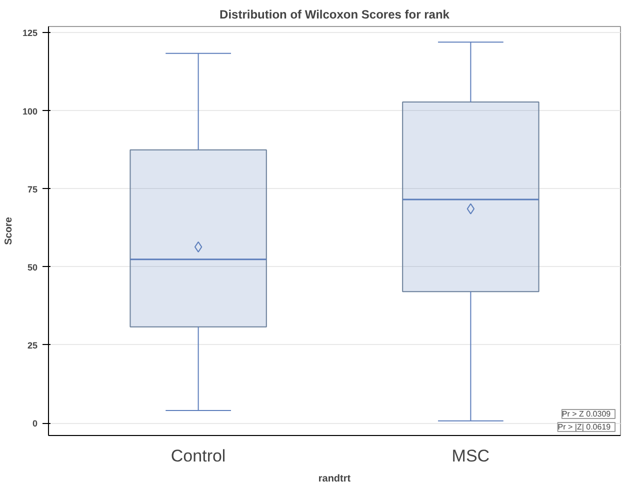 The image size is (629, 491). What do you see at coordinates (32, 267) in the screenshot?
I see `y-tick-label: 50` at bounding box center [32, 267].